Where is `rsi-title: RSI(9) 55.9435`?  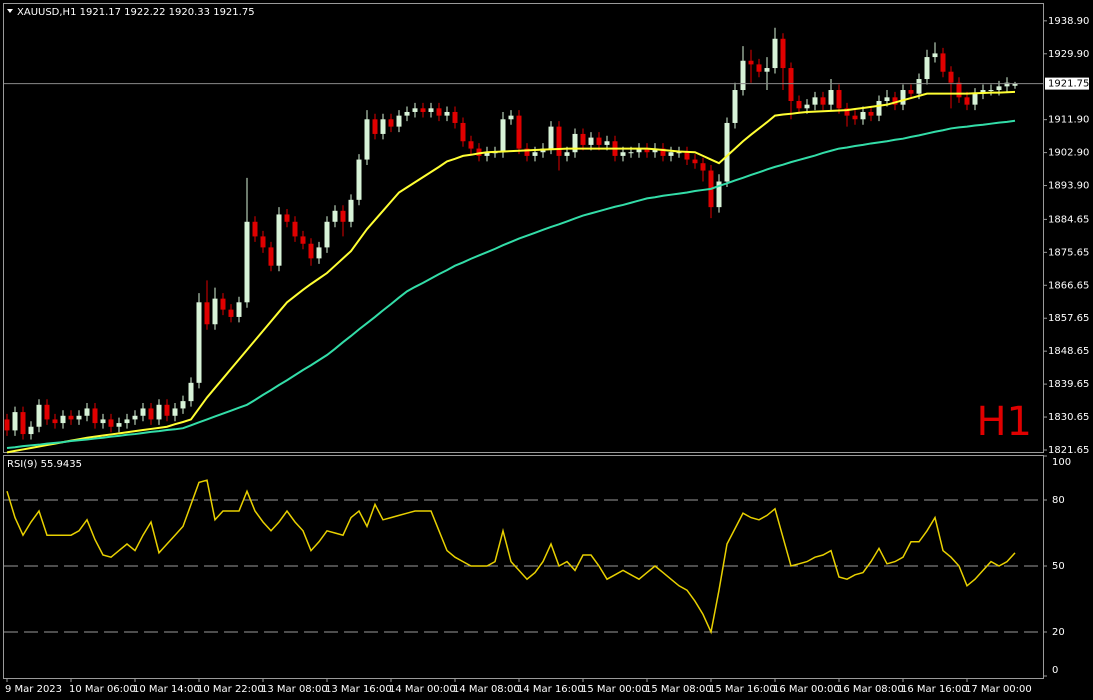 rsi-title: RSI(9) 55.9435 is located at coordinates (44, 464).